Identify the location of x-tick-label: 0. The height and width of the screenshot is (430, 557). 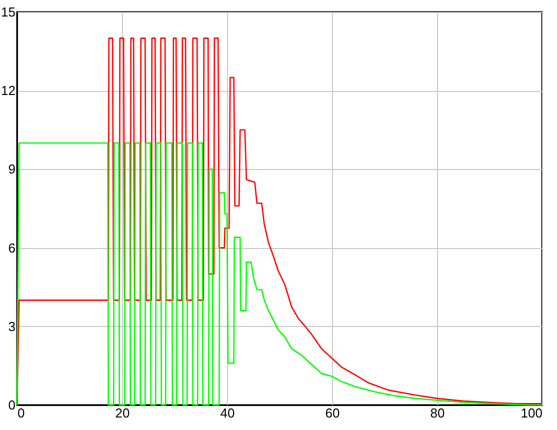
(21, 413).